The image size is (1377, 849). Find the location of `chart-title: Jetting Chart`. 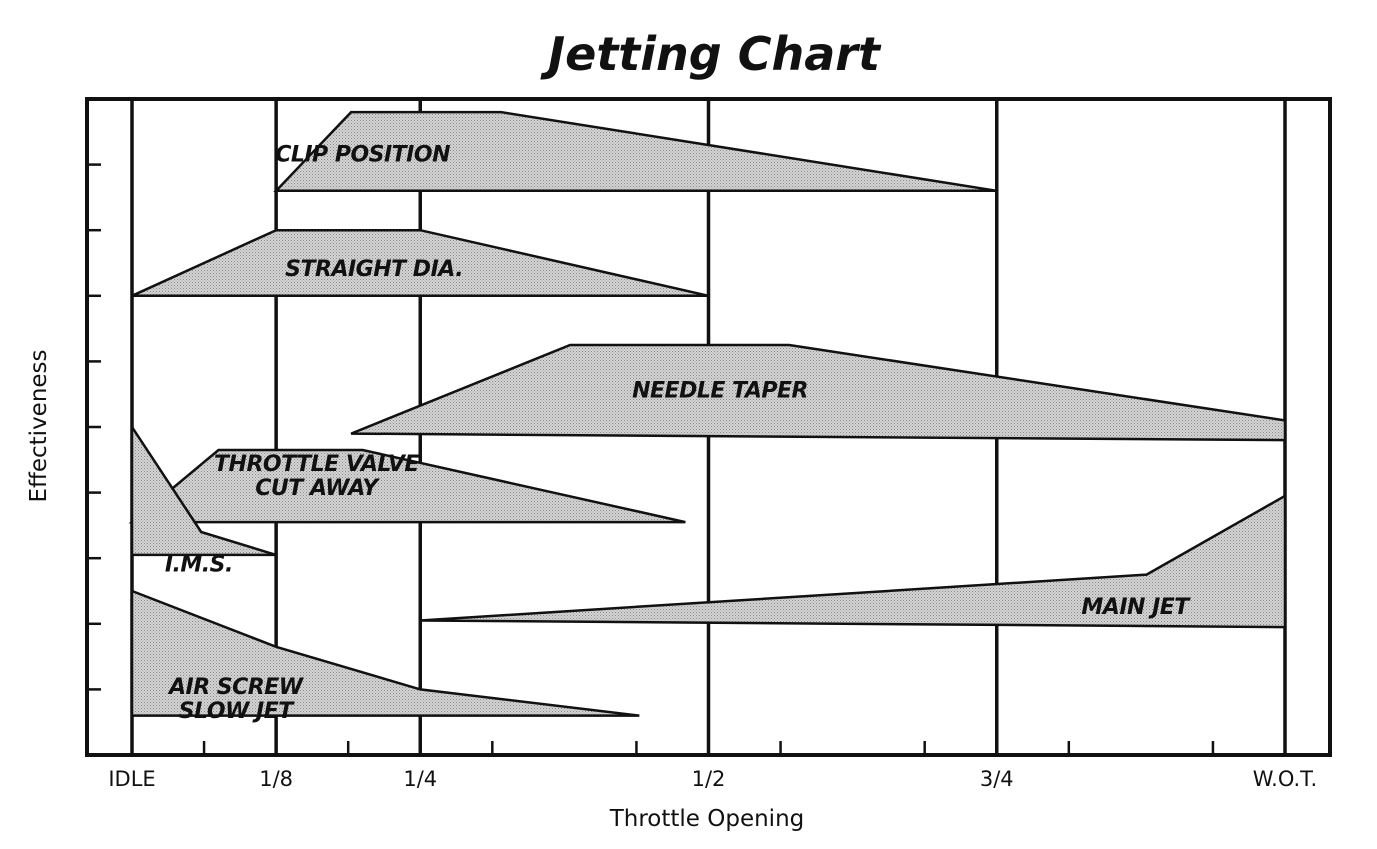

chart-title: Jetting Chart is located at coordinates (711, 54).